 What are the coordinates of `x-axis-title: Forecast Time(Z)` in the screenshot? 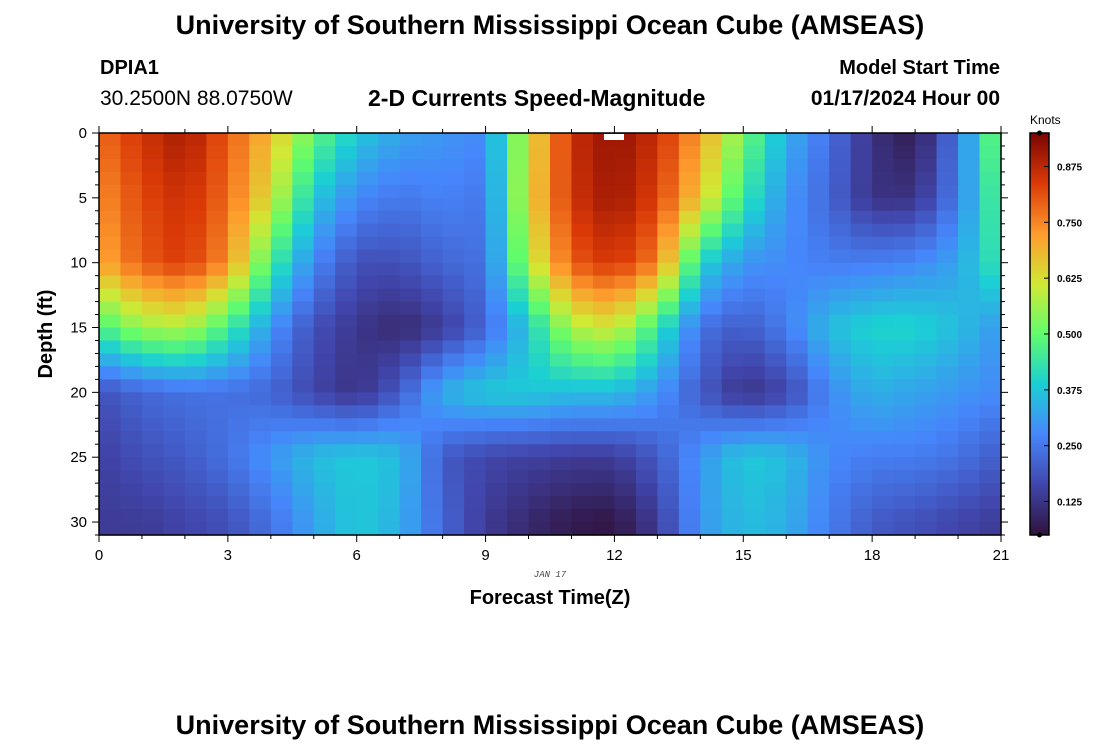 It's located at (550, 598).